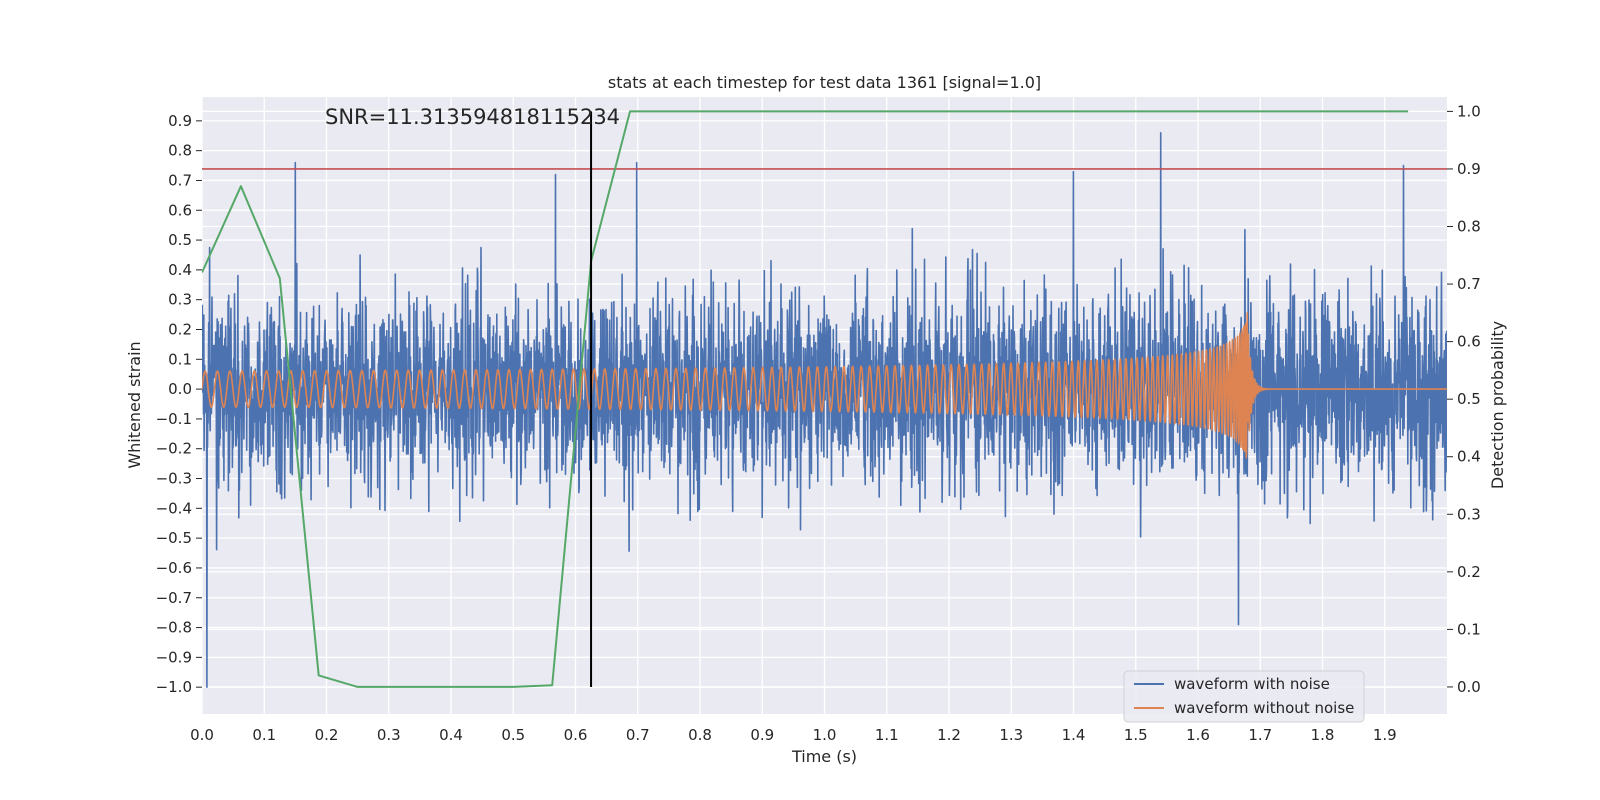 The image size is (1600, 800). I want to click on legend-label-noise: waveform with noise, so click(1252, 684).